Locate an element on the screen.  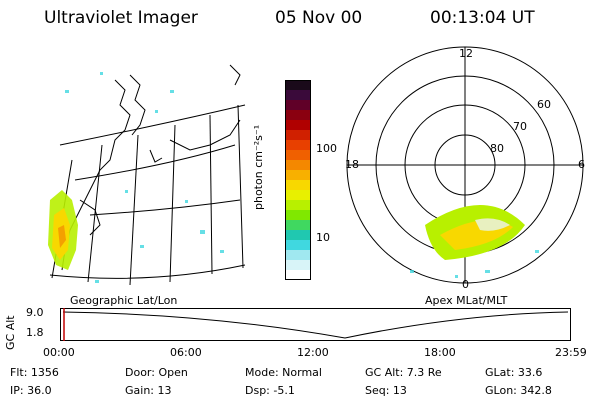
time-label: 00:13:04 UT is located at coordinates (482, 18).